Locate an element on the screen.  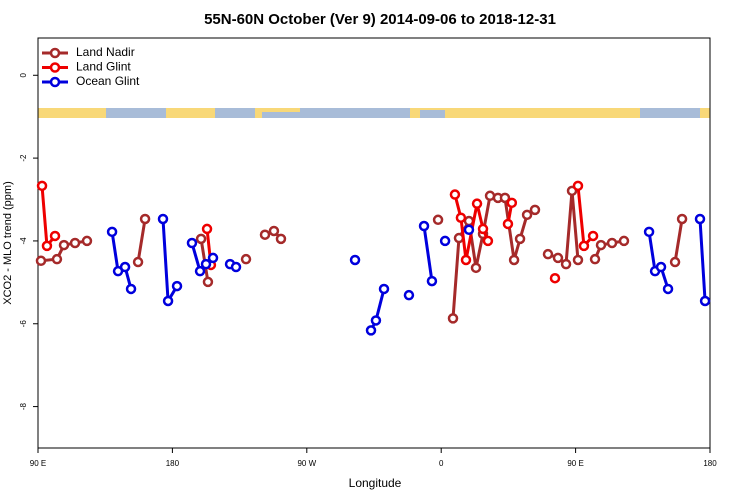
y-tick-label: -6 is located at coordinates (23, 324).